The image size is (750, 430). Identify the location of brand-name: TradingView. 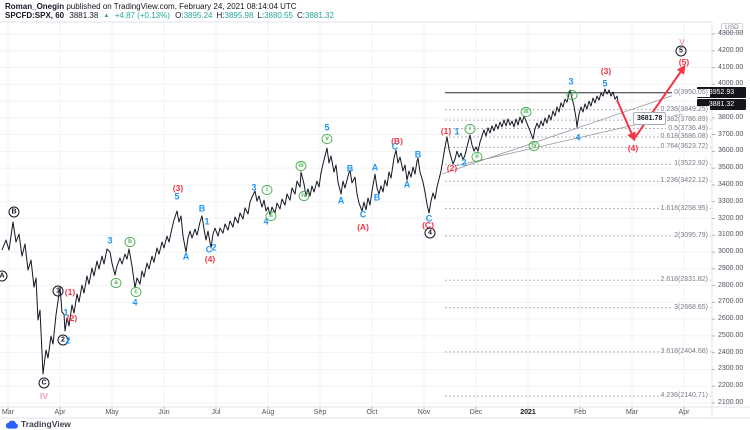
(46, 424).